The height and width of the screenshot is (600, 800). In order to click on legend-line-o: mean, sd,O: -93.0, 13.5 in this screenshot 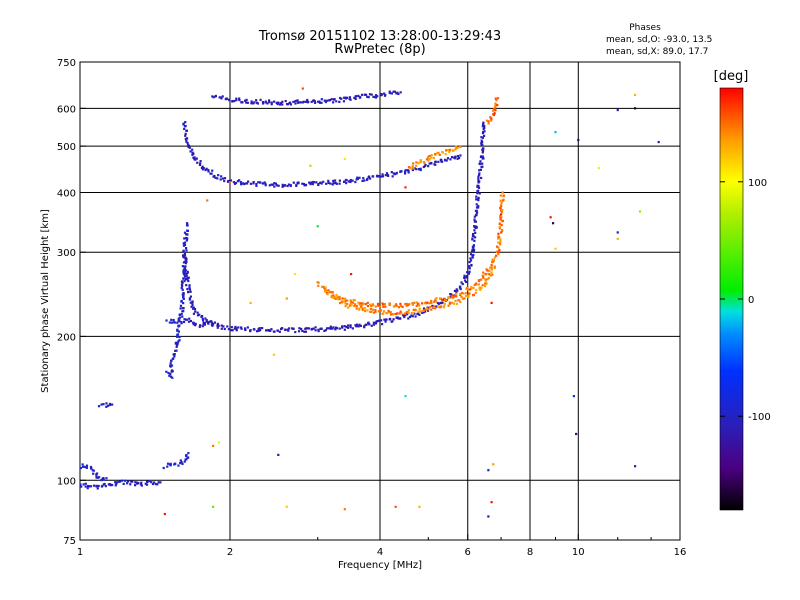, I will do `click(659, 40)`.